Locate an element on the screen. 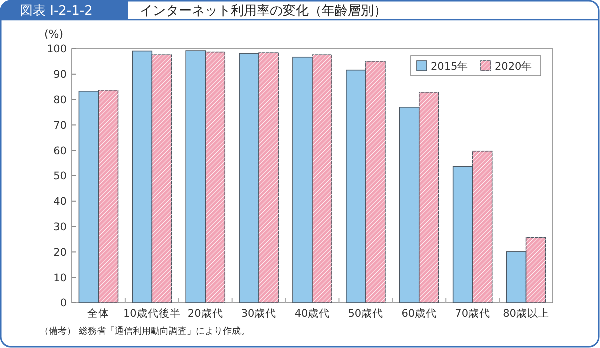  y-tick-label: 60 is located at coordinates (60, 151).